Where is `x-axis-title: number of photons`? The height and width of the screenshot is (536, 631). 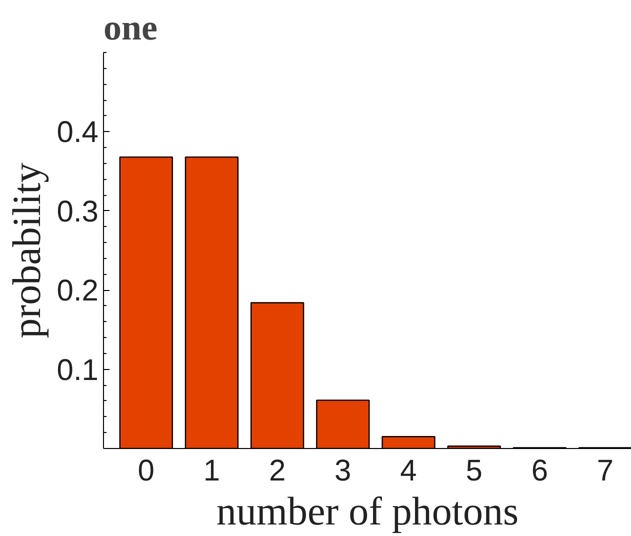 x-axis-title: number of photons is located at coordinates (367, 511).